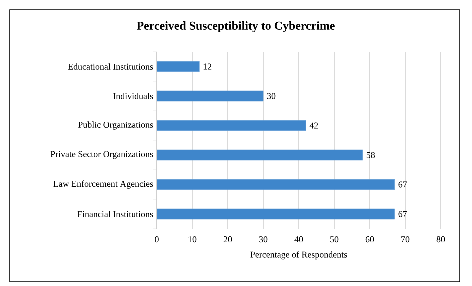 The width and height of the screenshot is (472, 286). What do you see at coordinates (111, 67) in the screenshot?
I see `y-tick-label: Educational Institutions` at bounding box center [111, 67].